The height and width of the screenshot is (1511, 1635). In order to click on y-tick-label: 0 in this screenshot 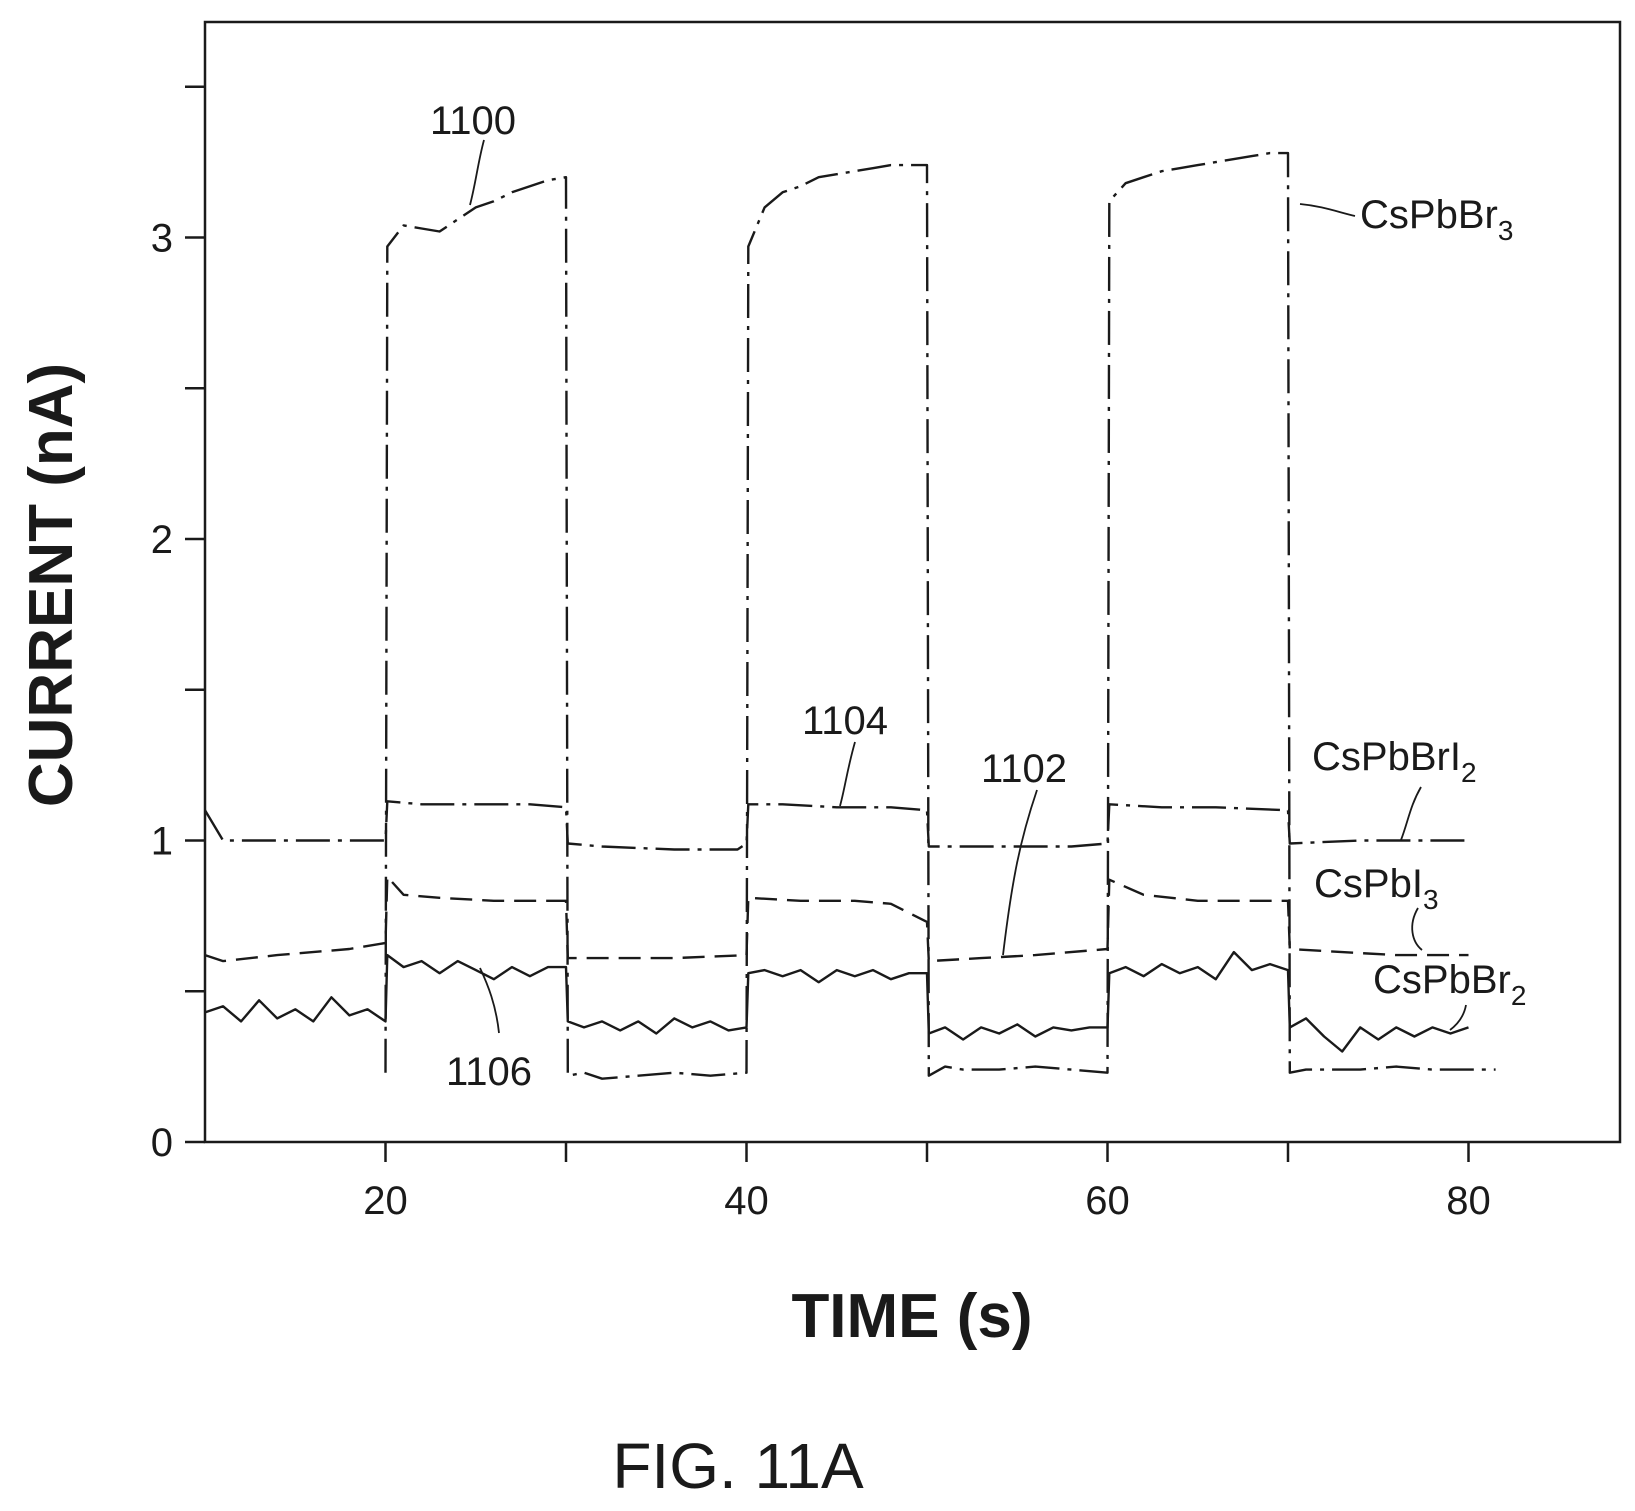, I will do `click(162, 1143)`.